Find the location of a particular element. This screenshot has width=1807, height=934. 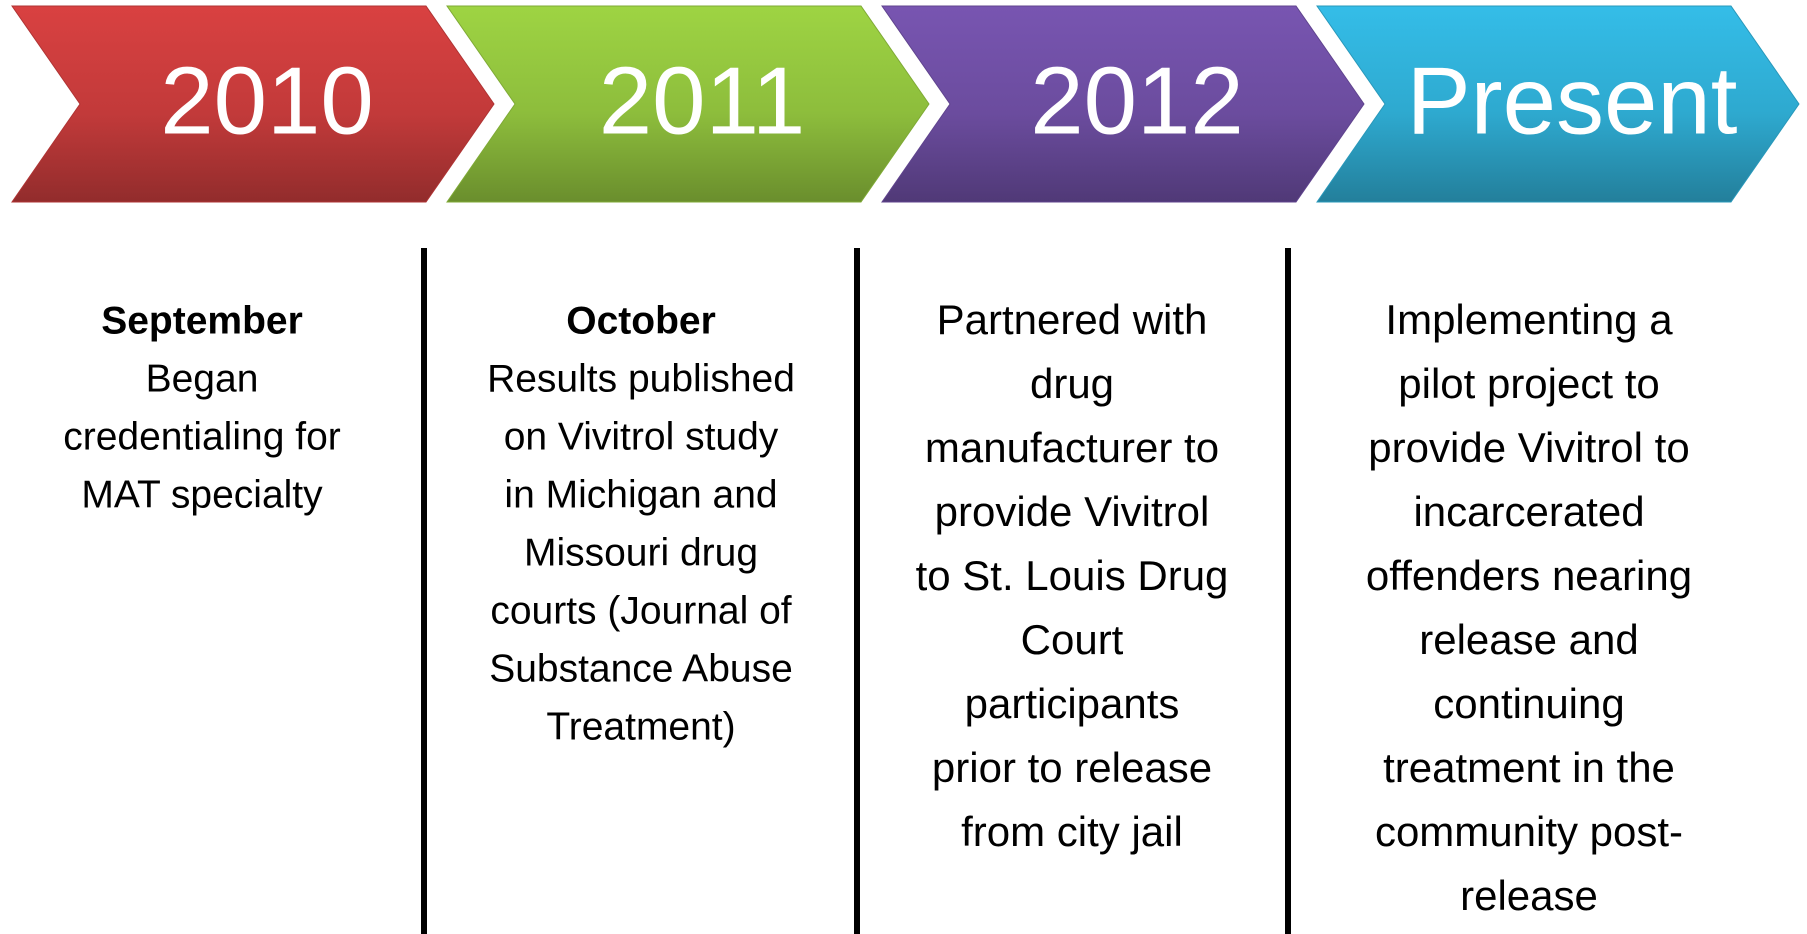

event-text: community post- is located at coordinates (1529, 831).